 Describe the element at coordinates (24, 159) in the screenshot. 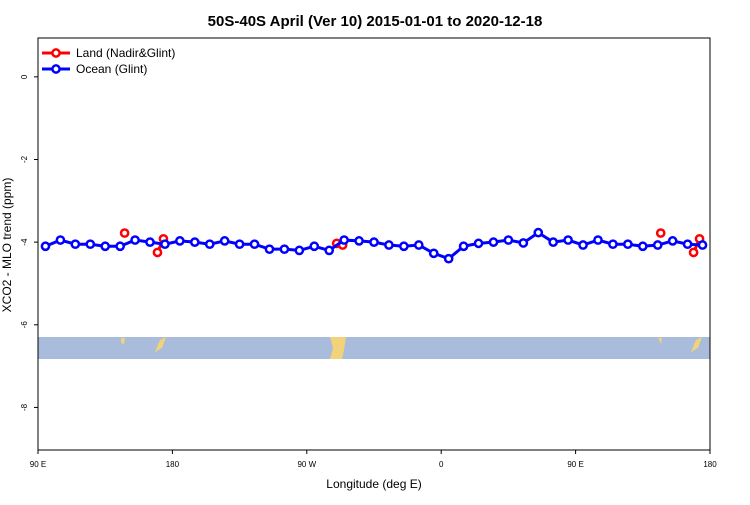

I see `y-tick-label: -2` at that location.